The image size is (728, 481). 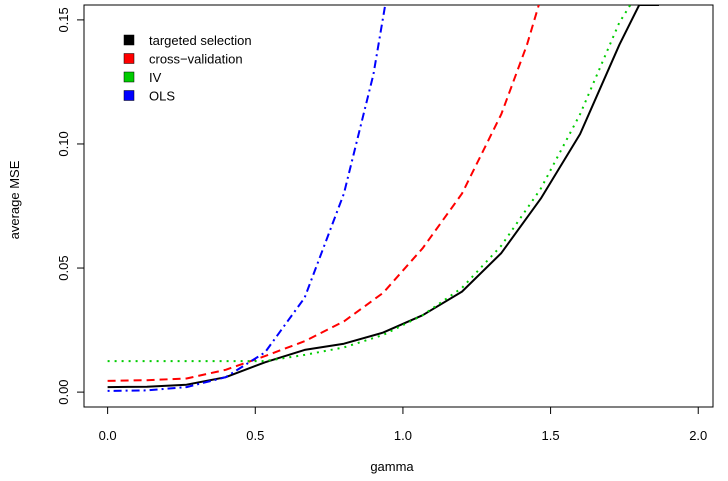 What do you see at coordinates (255, 435) in the screenshot?
I see `x-tick-label: 0.5` at bounding box center [255, 435].